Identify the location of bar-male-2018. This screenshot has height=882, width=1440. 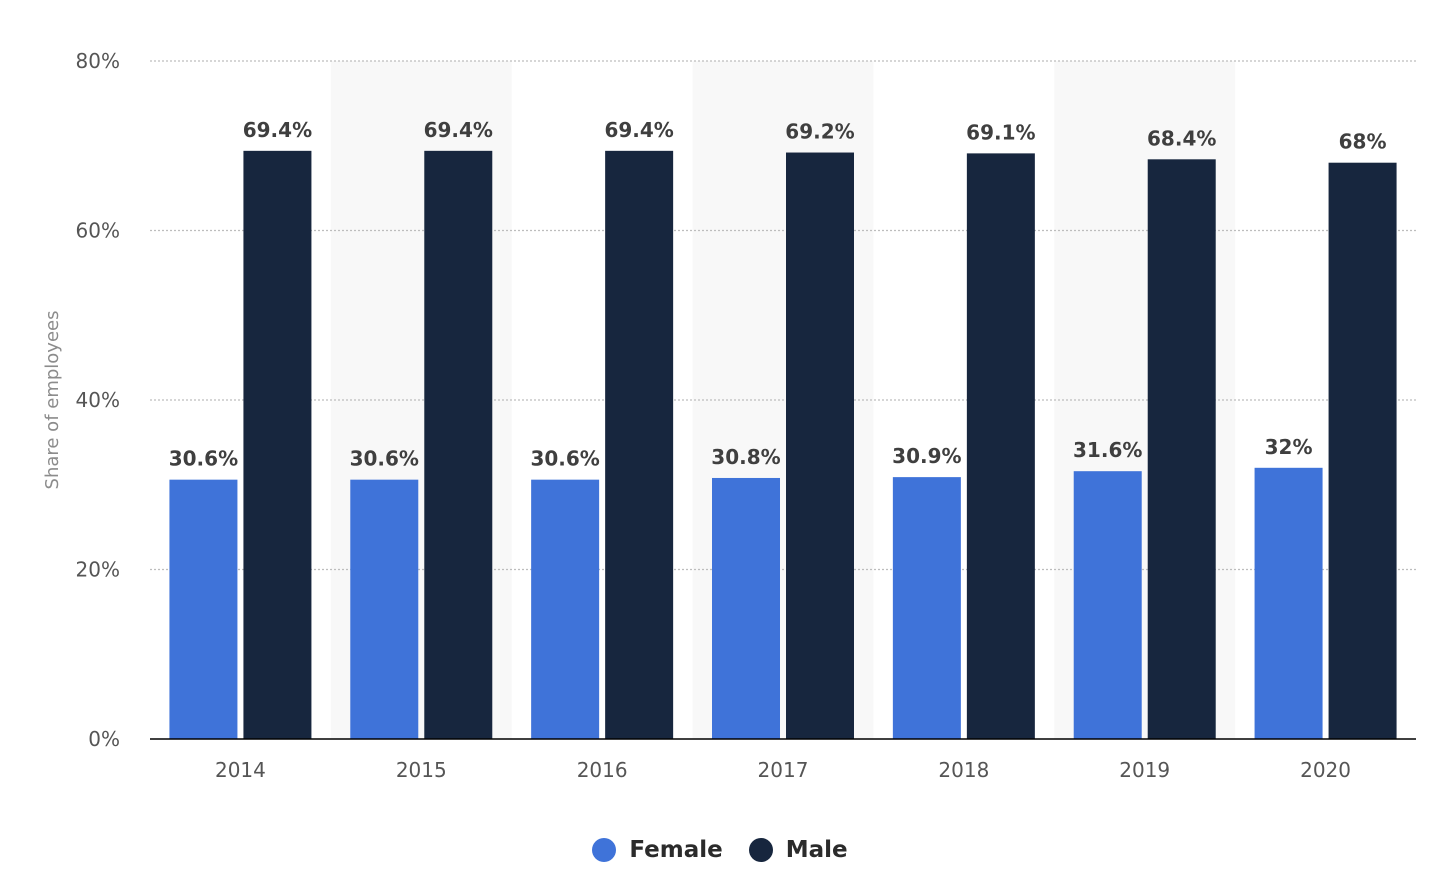
(1000, 446).